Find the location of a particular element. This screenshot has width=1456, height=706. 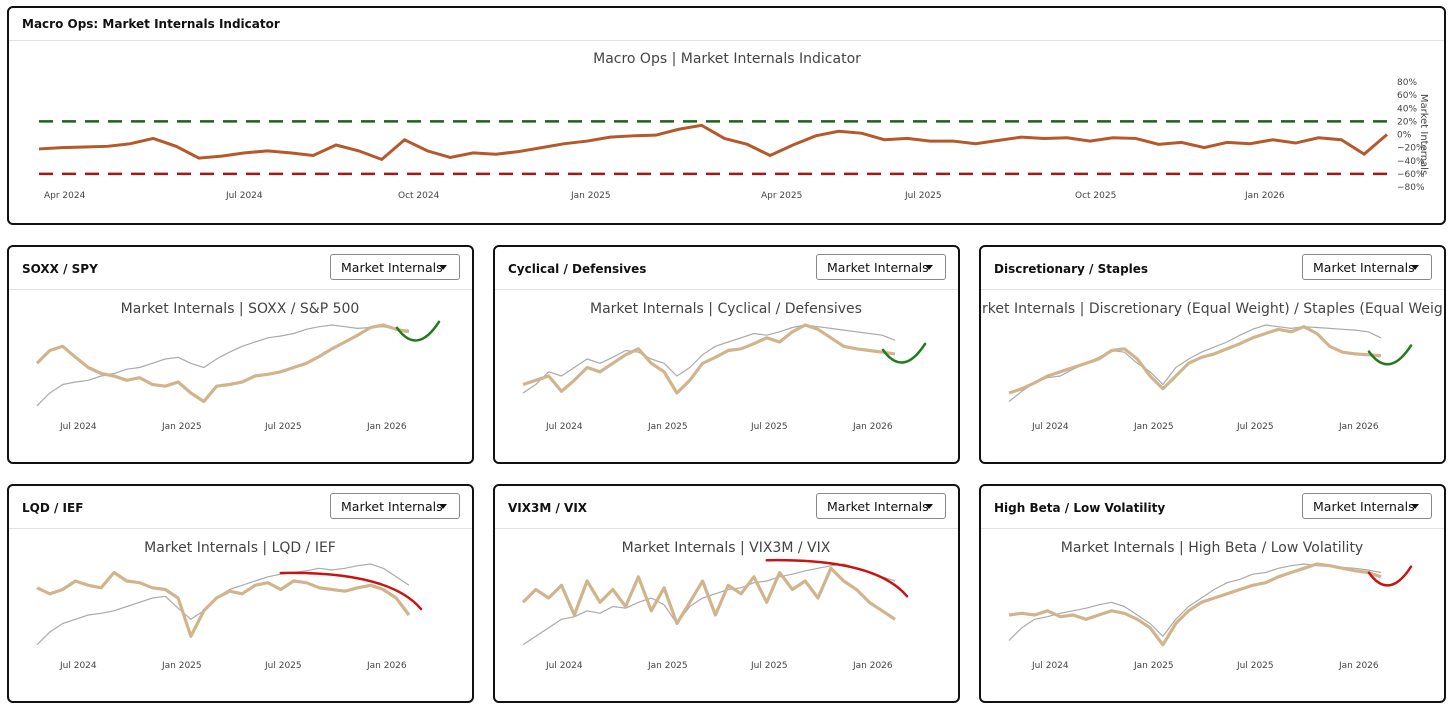

main-panel-title: Macro Ops: Market Internals Indicator is located at coordinates (151, 24).